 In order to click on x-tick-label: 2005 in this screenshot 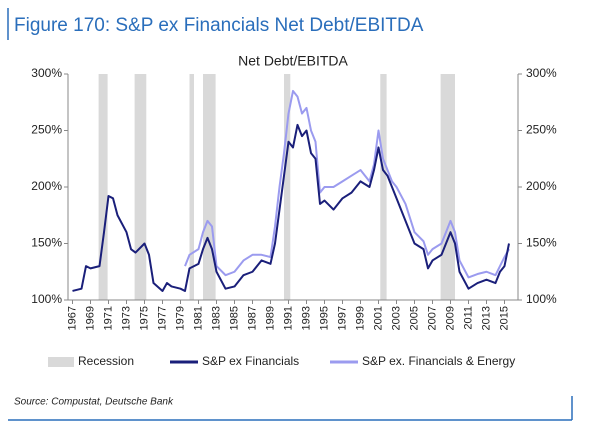, I will do `click(414, 318)`.